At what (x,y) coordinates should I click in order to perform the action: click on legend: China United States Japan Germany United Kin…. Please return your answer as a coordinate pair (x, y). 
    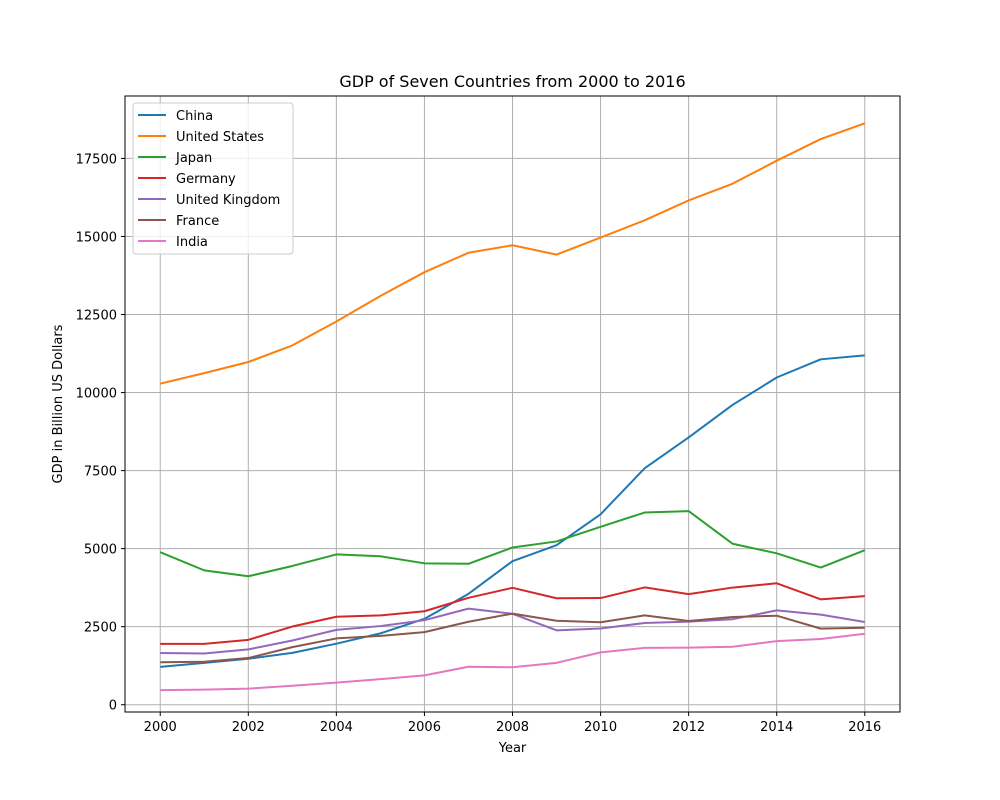
    Looking at the image, I should click on (213, 178).